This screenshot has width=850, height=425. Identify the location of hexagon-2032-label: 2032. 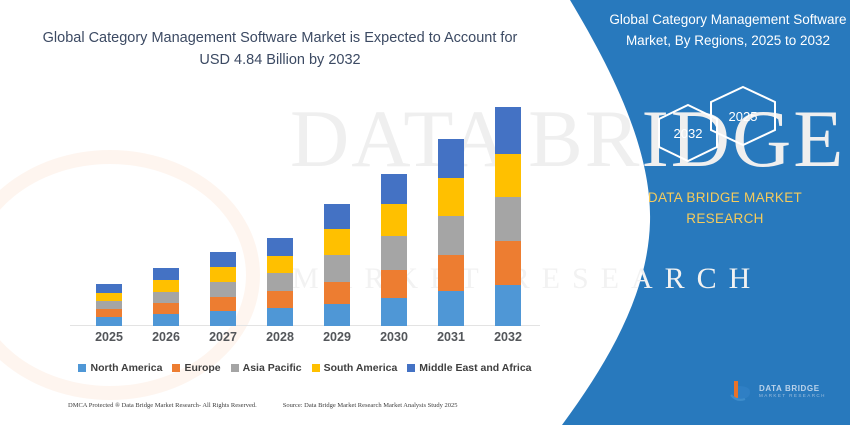
(688, 133).